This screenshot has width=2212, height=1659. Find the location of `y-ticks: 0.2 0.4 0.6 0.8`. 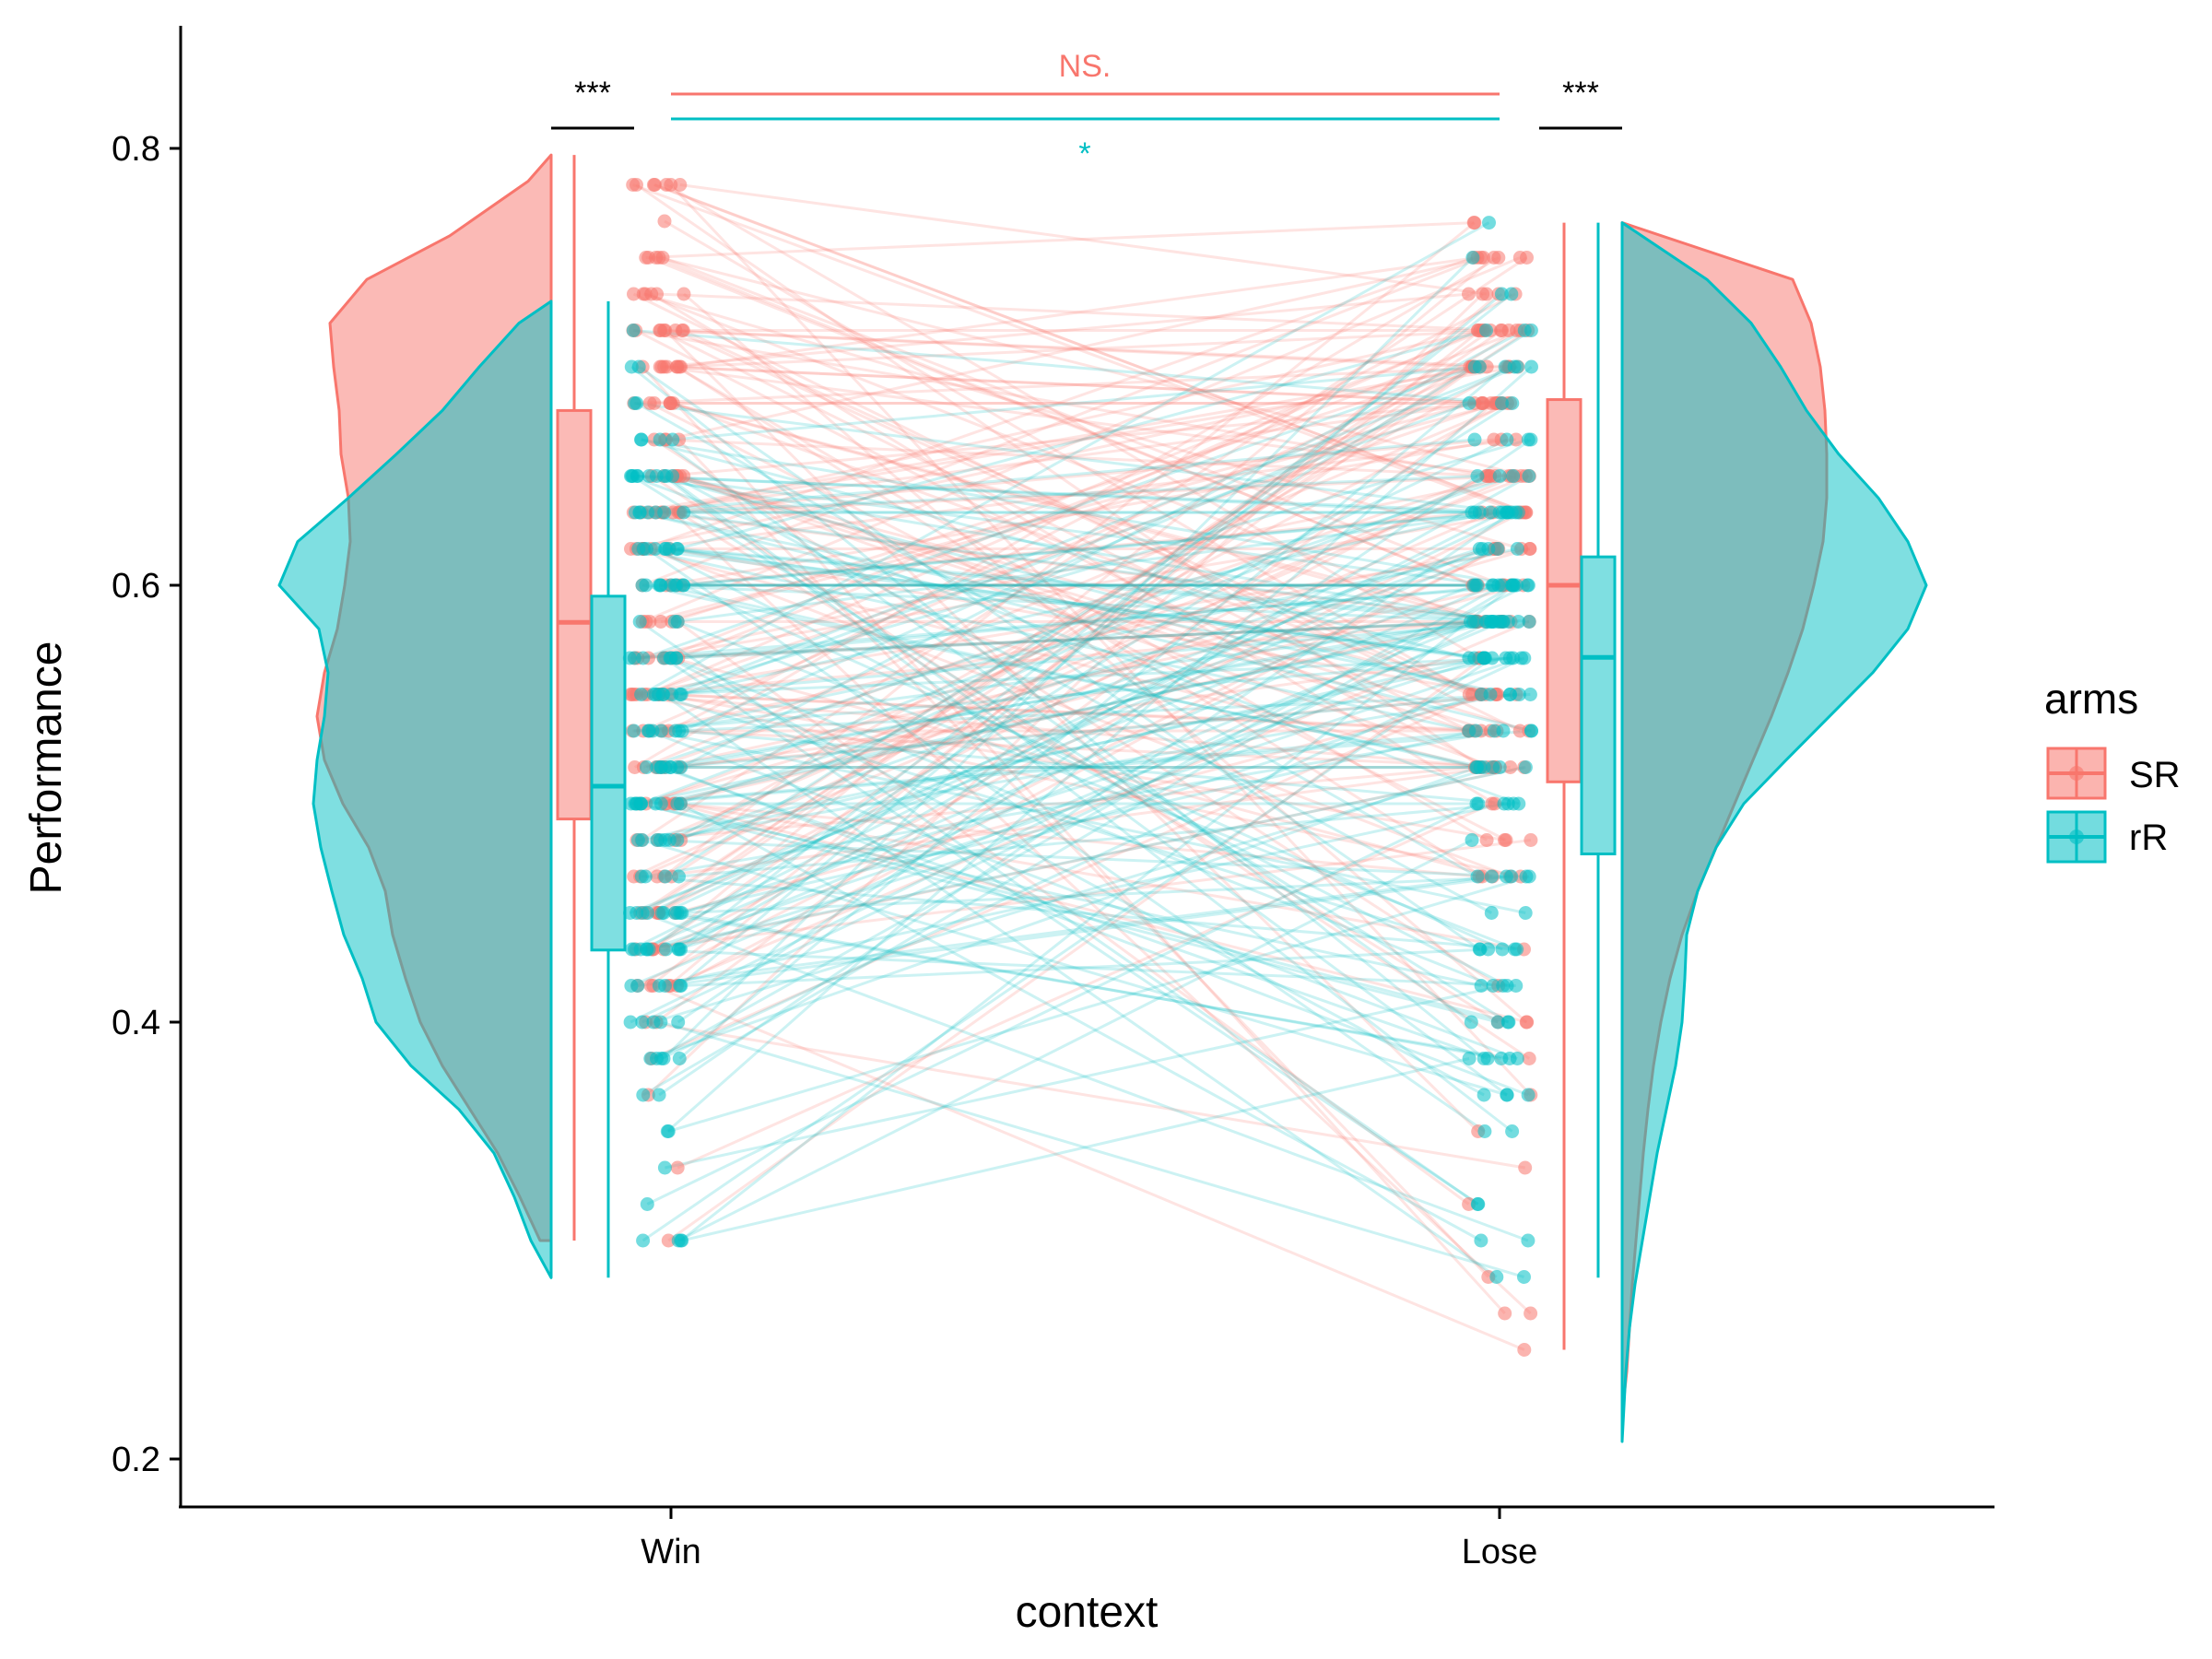

y-ticks: 0.2 0.4 0.6 0.8 is located at coordinates (146, 804).